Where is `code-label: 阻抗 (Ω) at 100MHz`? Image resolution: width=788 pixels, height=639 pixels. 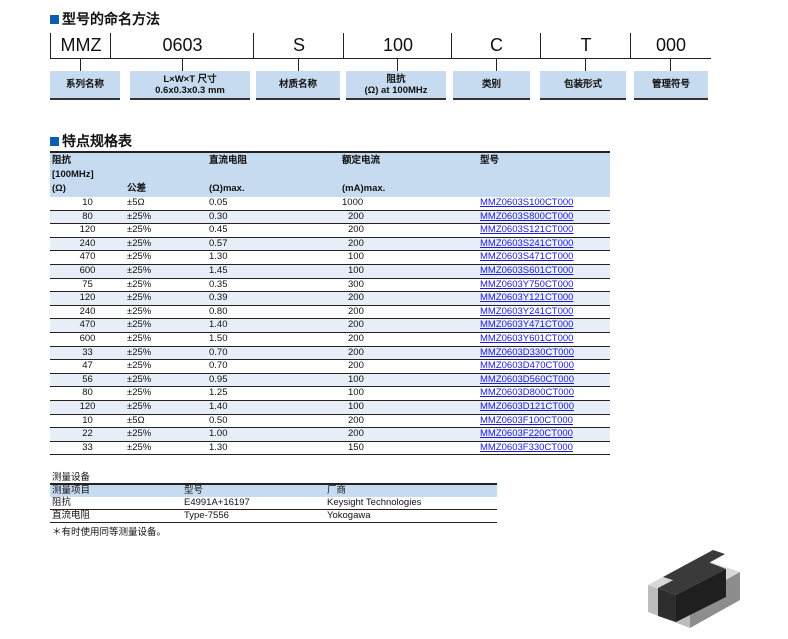
code-label: 阻抗 (Ω) at 100MHz is located at coordinates (396, 85).